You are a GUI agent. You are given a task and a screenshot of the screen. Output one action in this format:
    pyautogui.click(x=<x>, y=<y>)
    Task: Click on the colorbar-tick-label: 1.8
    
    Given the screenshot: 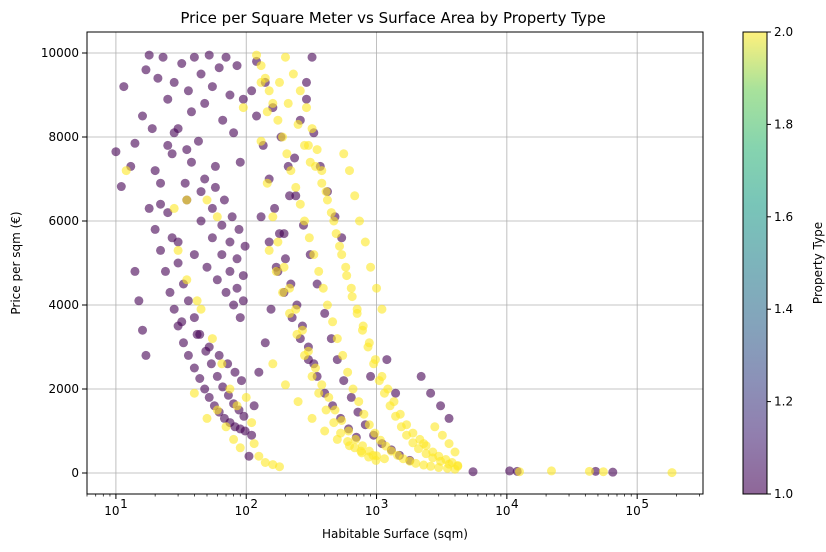 What is the action you would take?
    pyautogui.click(x=783, y=124)
    